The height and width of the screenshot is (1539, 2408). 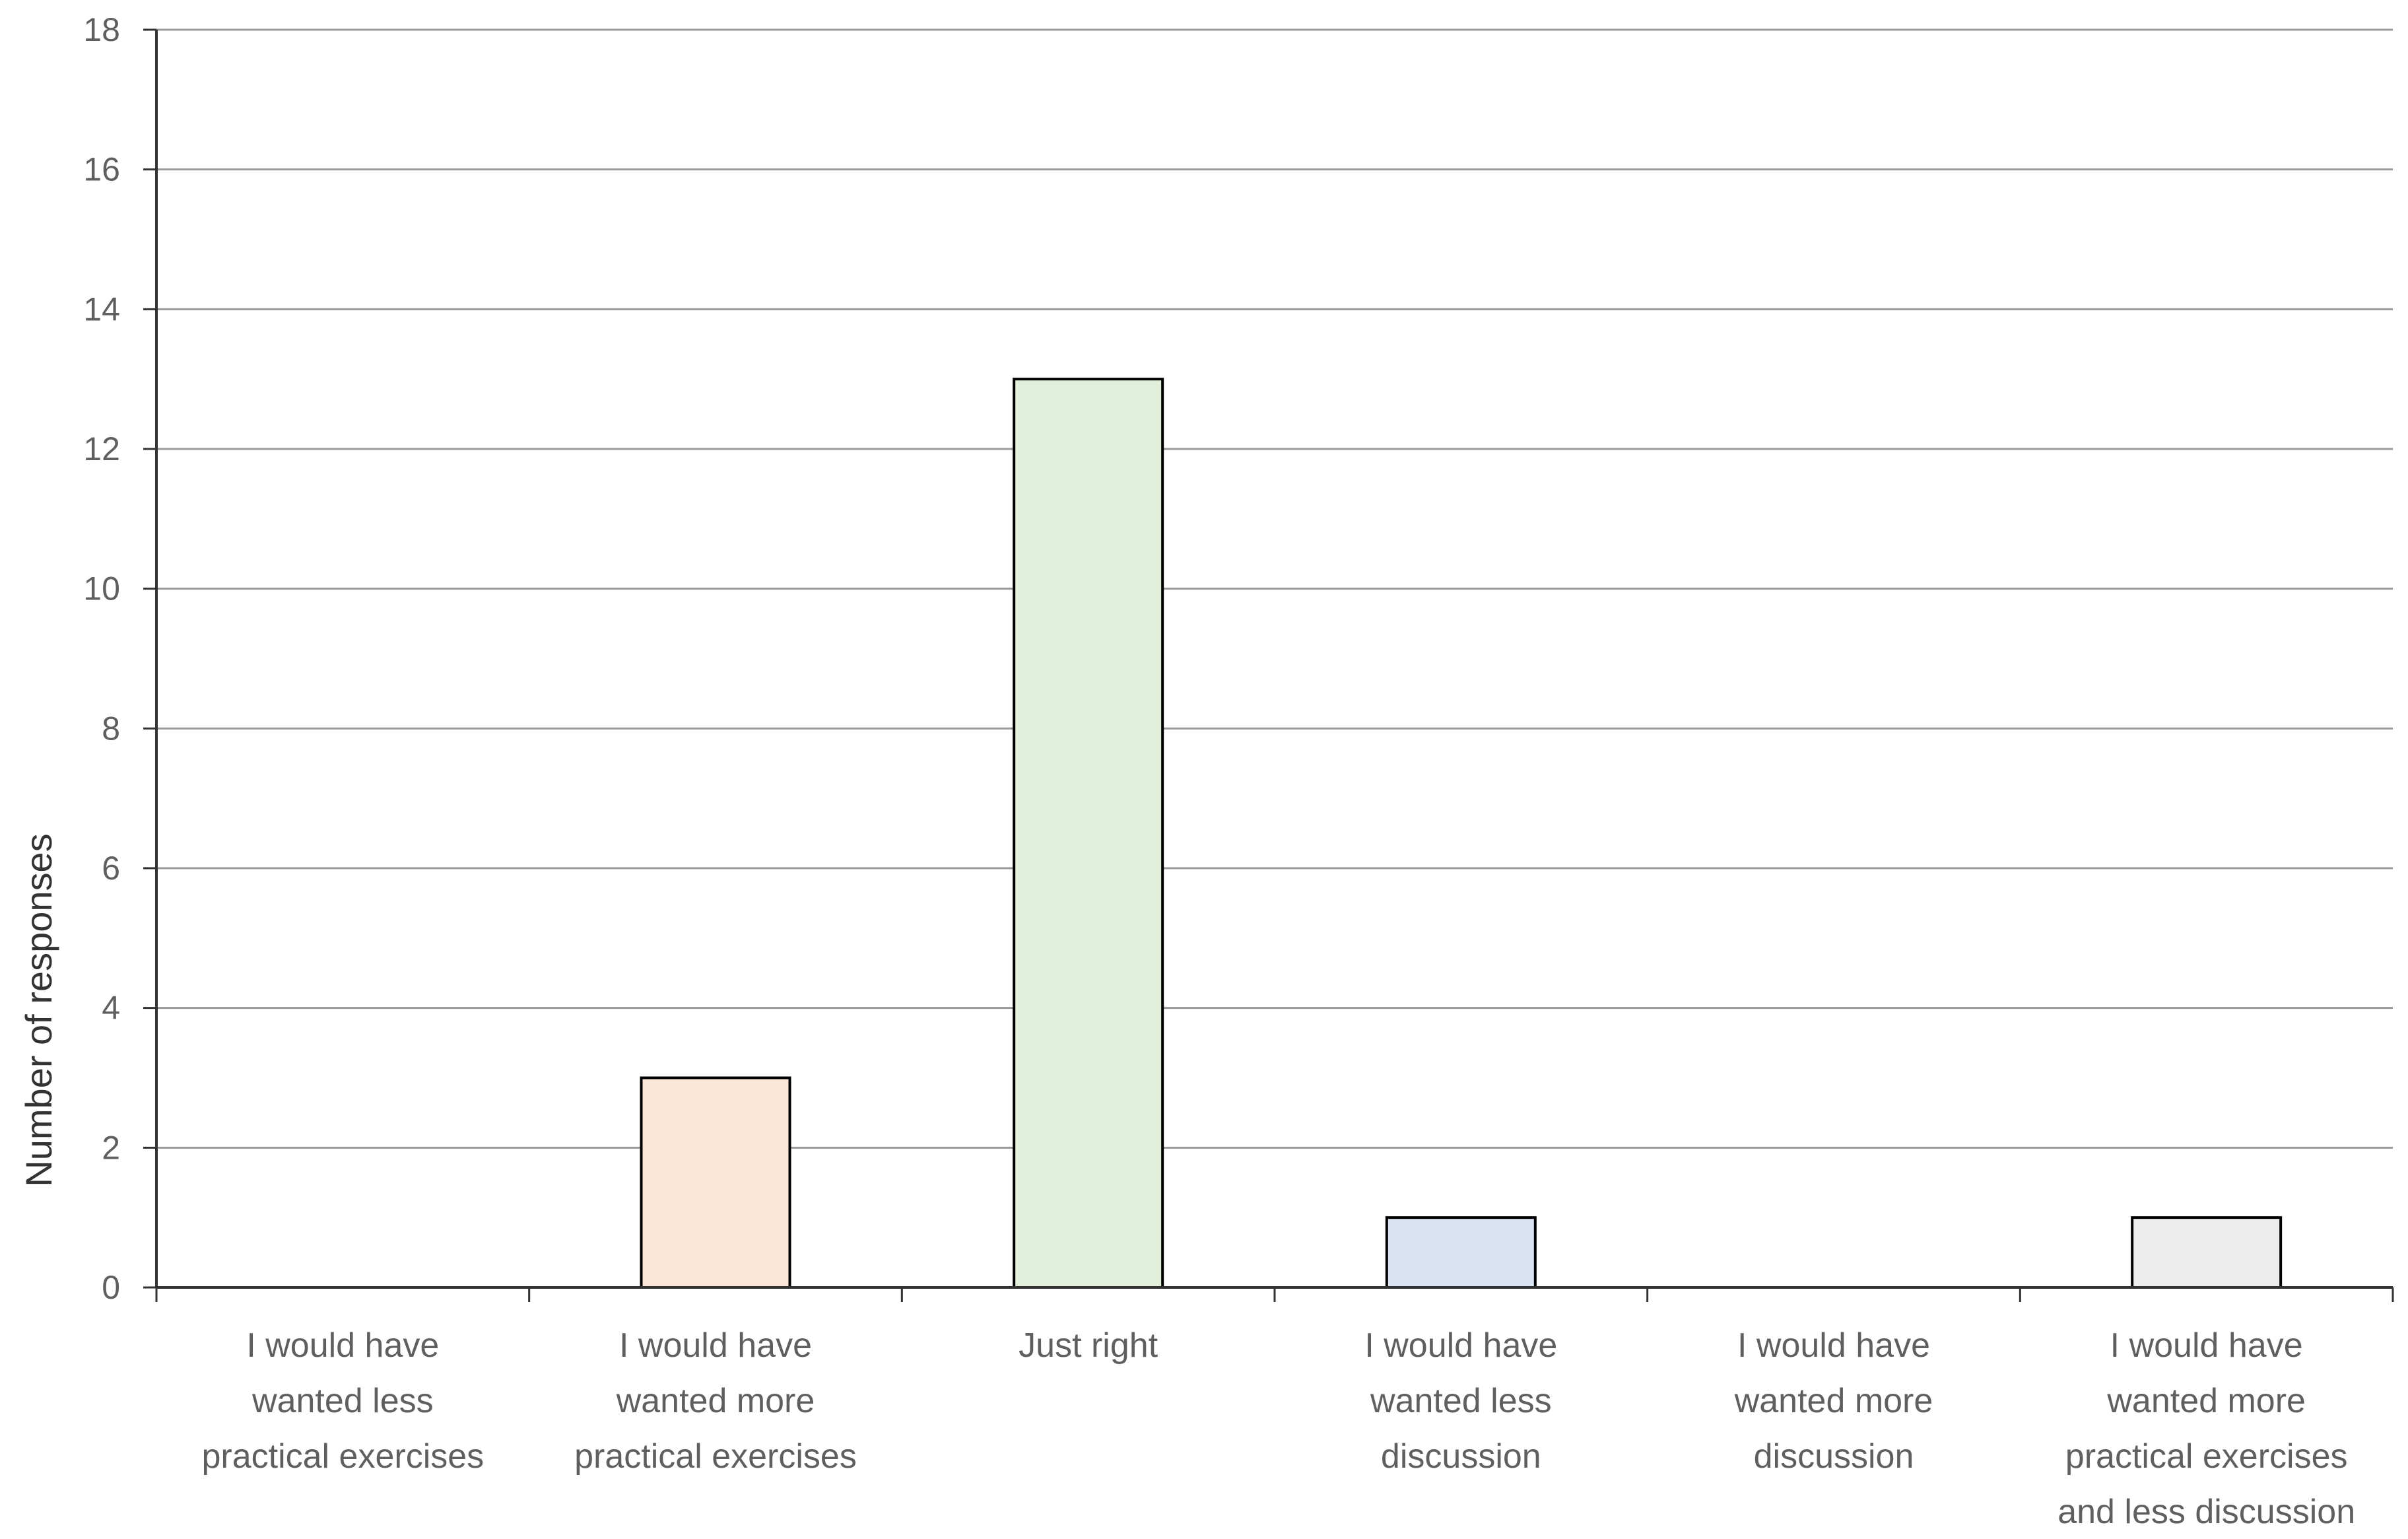 I want to click on y-tick-label: 12, so click(x=101, y=448).